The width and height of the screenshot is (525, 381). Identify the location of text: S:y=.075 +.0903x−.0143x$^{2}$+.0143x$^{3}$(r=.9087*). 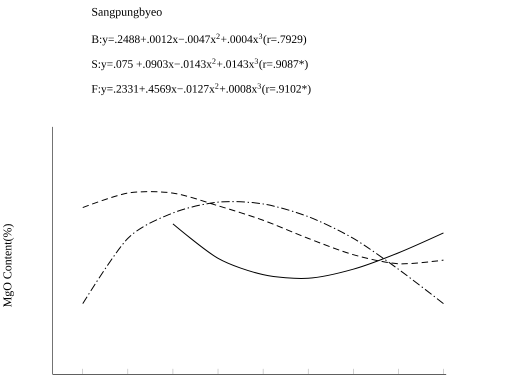
(200, 64).